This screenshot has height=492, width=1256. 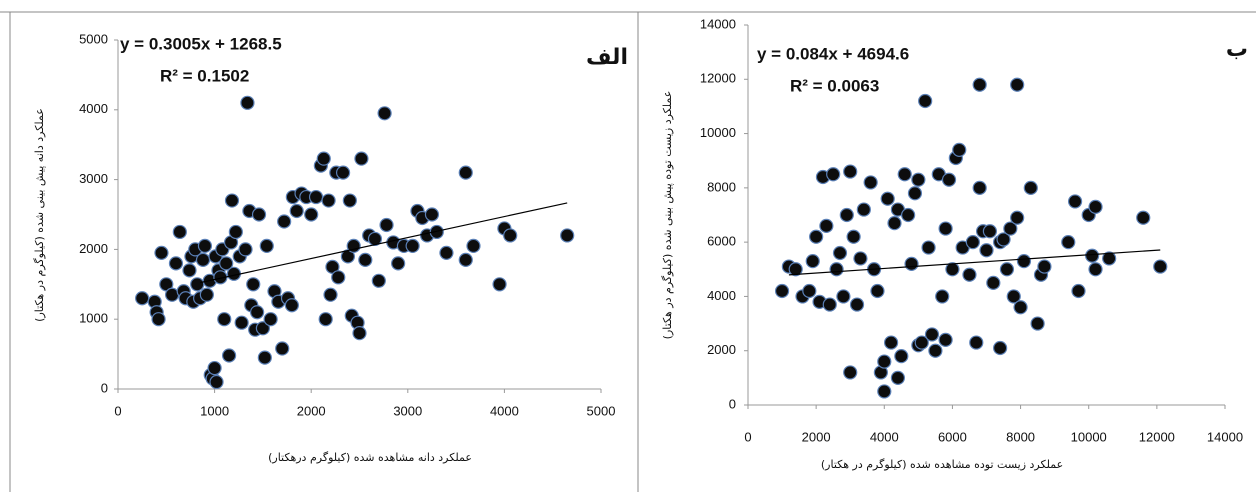 I want to click on y-tick-label: 1000, so click(x=93, y=318).